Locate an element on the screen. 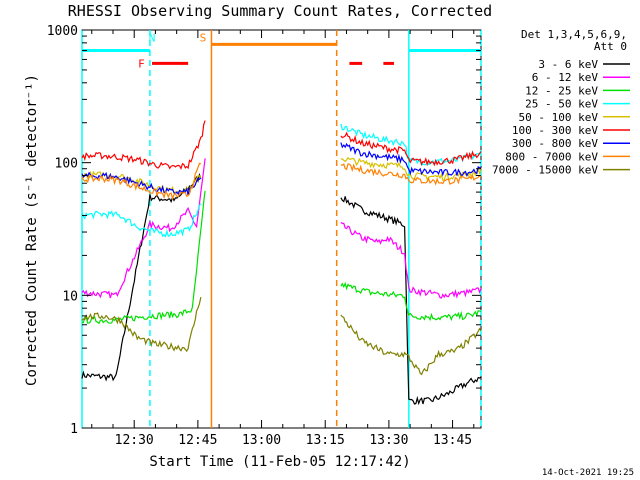 The height and width of the screenshot is (480, 640). legend-label-100-300-kev: 100 - 300 keV is located at coordinates (555, 130).